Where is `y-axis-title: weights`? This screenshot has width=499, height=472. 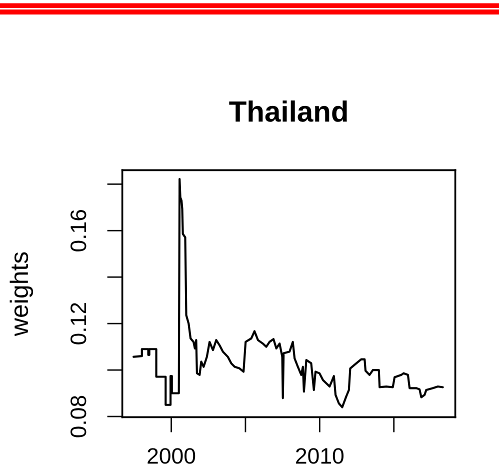 y-axis-title: weights is located at coordinates (22, 294).